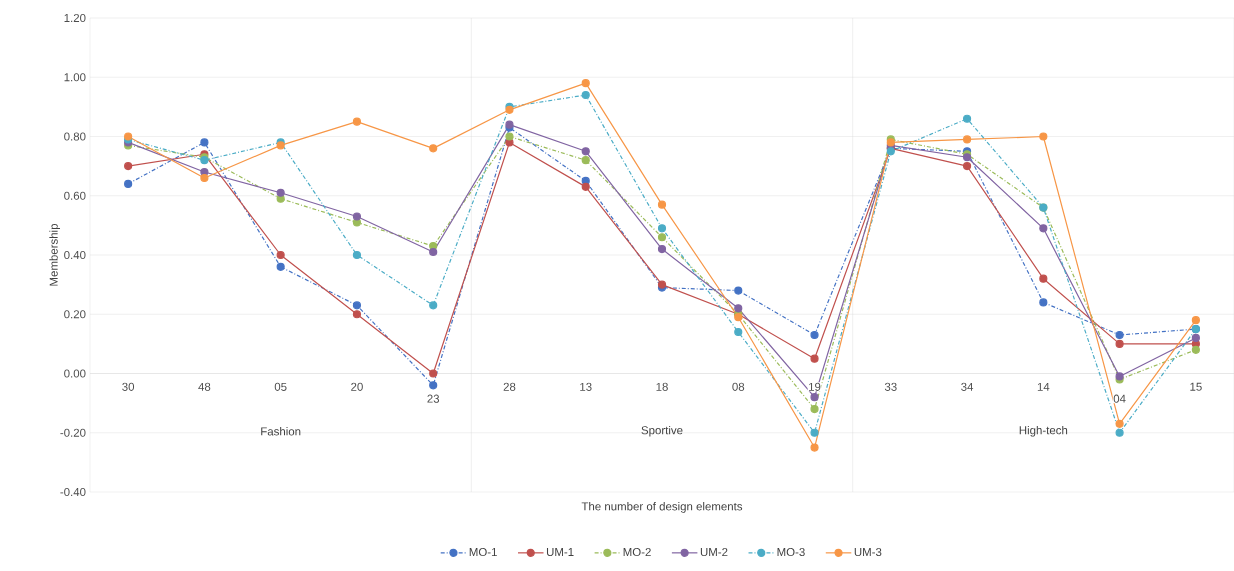  I want to click on y-tick-label: 1.00, so click(75, 77).